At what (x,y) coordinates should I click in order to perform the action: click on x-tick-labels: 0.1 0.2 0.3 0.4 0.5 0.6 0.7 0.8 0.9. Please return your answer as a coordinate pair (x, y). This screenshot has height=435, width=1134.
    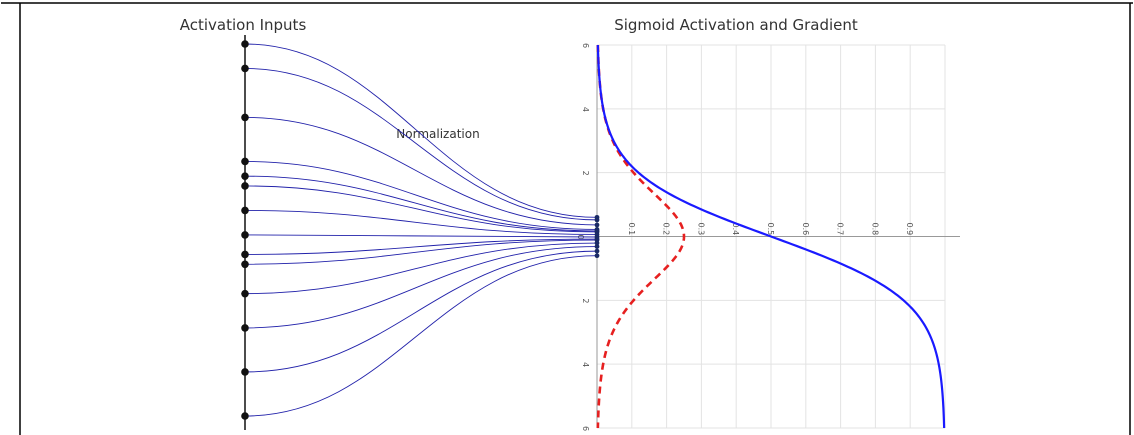
    Looking at the image, I should click on (770, 229).